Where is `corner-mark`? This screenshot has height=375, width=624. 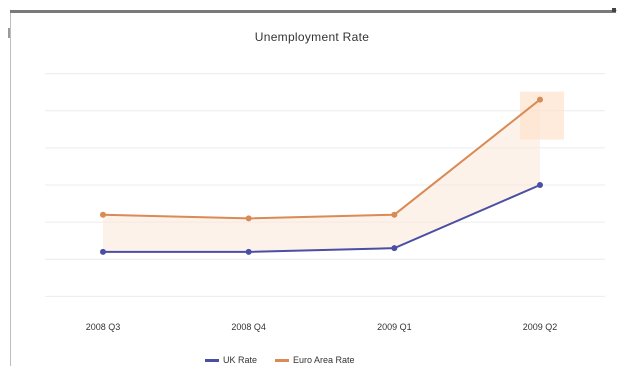
corner-mark is located at coordinates (614, 10).